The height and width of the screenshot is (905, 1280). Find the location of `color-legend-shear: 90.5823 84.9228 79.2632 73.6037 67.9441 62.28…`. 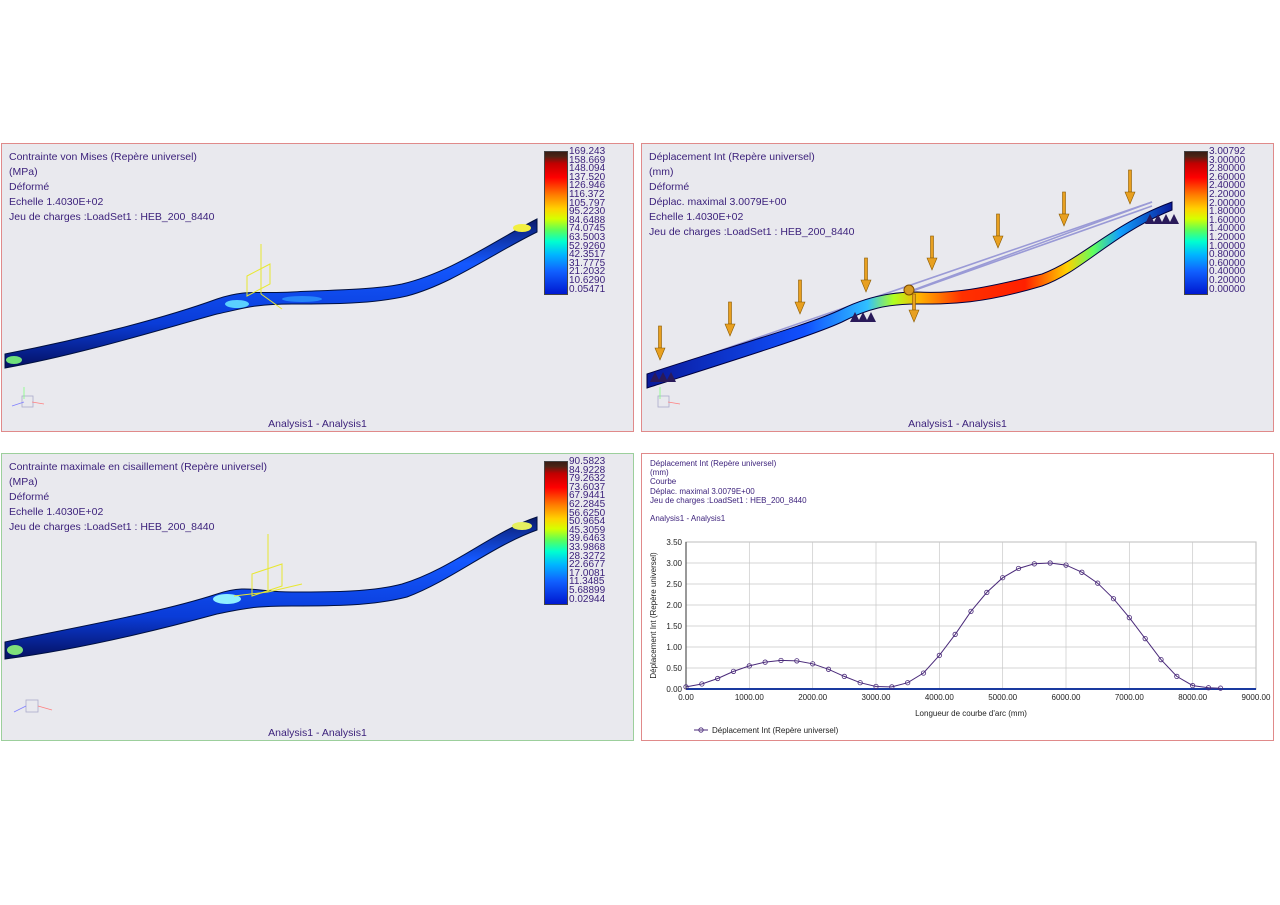

color-legend-shear: 90.5823 84.9228 79.2632 73.6037 67.9441 62.28… is located at coordinates (588, 534).